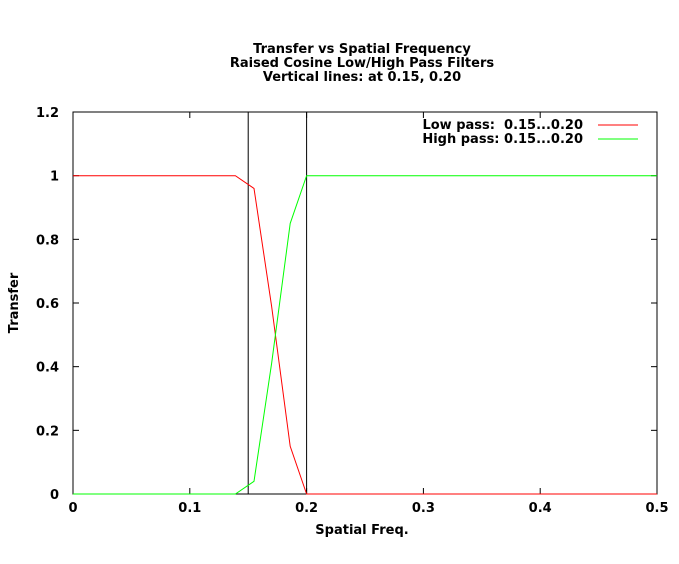  I want to click on chart-title-line-3: Vertical lines: at 0.15, 0.20, so click(362, 77).